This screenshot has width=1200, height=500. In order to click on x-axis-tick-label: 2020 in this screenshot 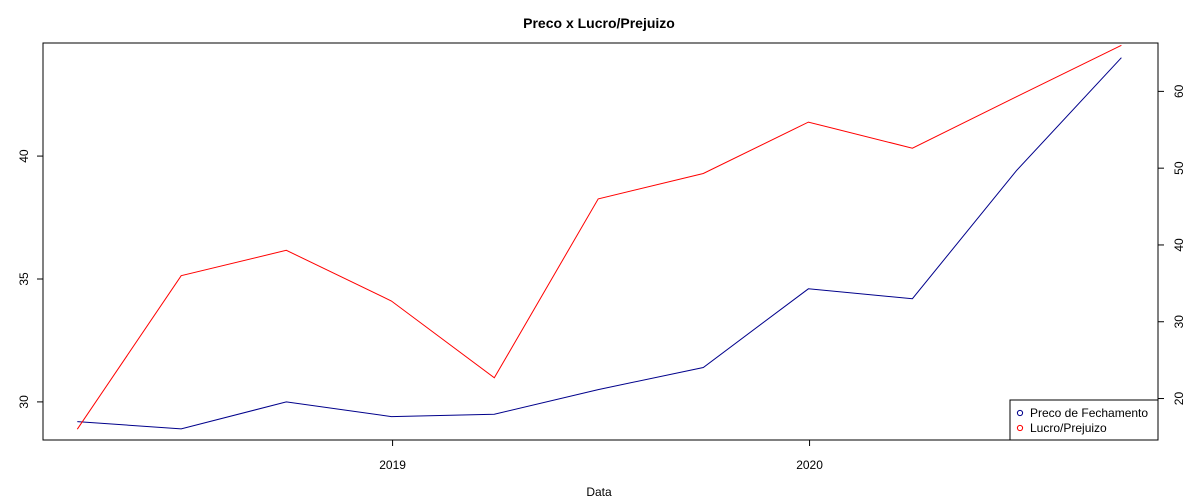, I will do `click(809, 465)`.